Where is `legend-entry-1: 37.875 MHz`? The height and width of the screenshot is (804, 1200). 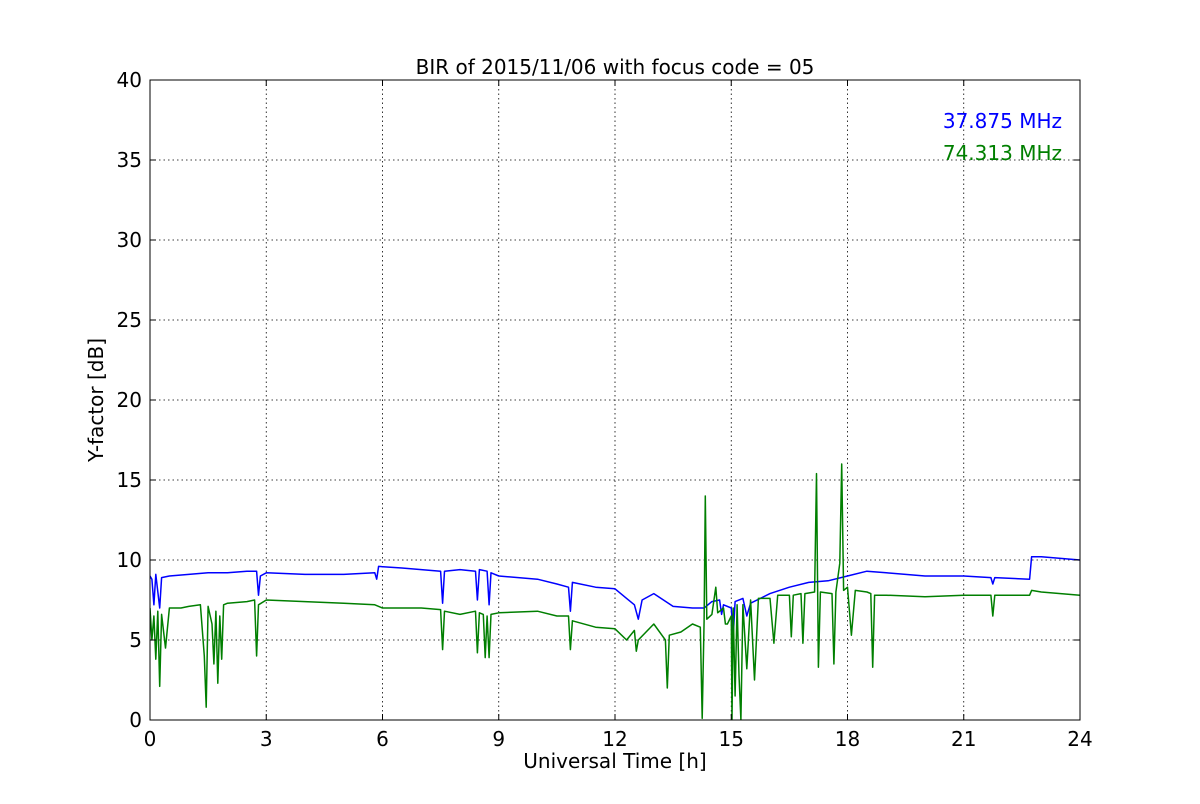
legend-entry-1: 37.875 MHz is located at coordinates (1002, 121).